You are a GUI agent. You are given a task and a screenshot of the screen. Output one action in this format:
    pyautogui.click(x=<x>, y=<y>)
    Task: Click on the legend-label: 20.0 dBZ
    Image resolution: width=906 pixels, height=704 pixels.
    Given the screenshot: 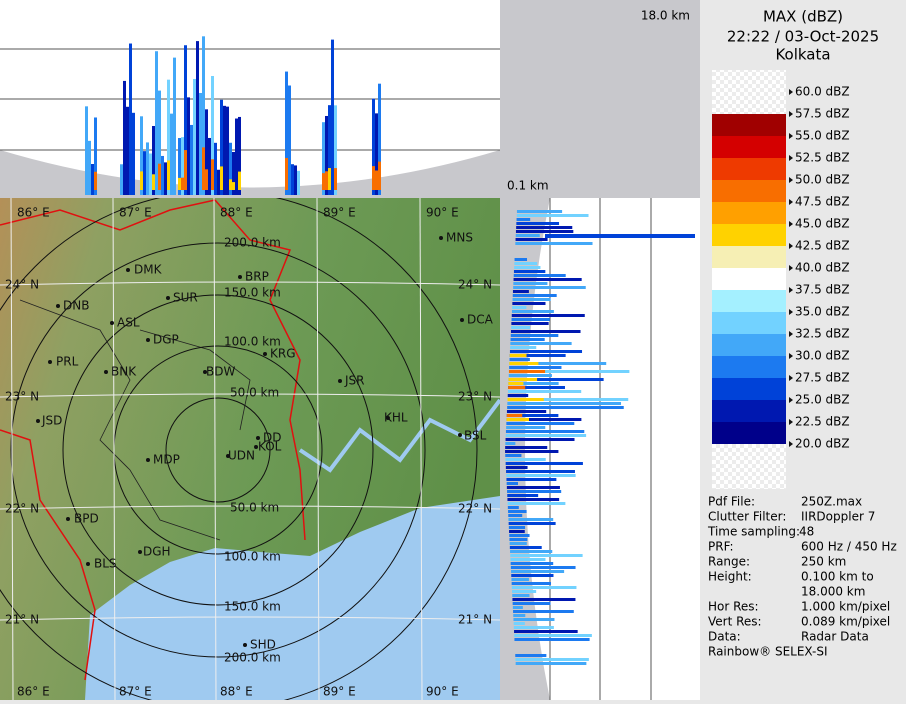 What is the action you would take?
    pyautogui.click(x=822, y=444)
    